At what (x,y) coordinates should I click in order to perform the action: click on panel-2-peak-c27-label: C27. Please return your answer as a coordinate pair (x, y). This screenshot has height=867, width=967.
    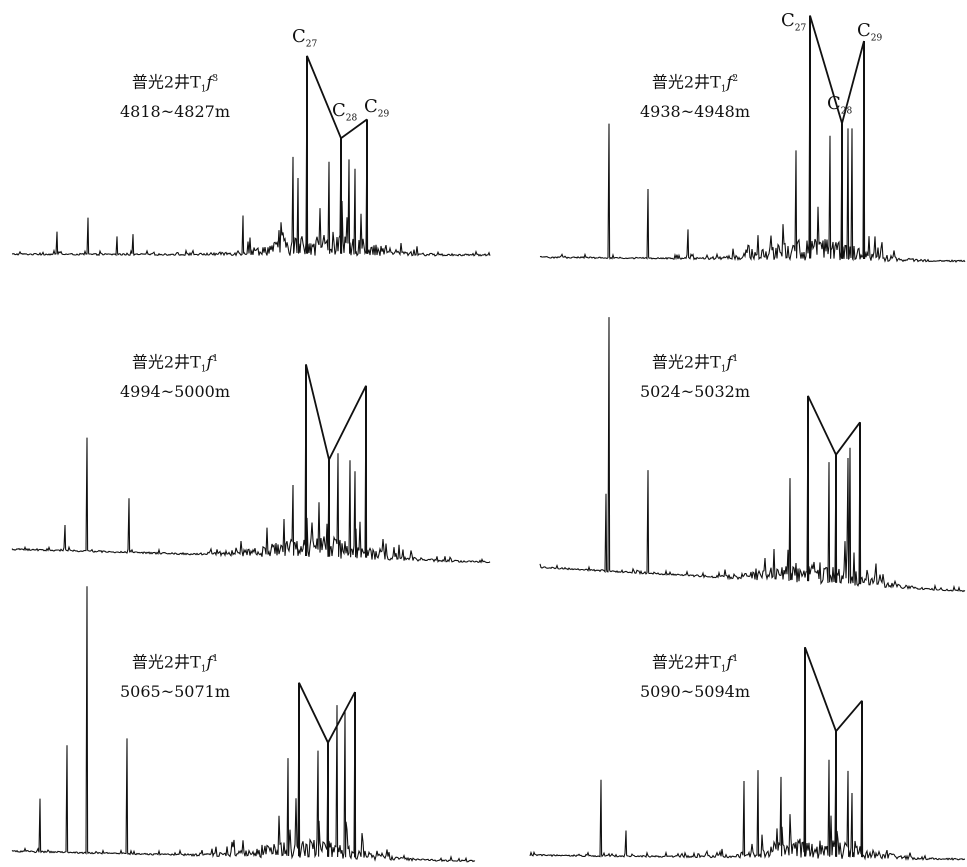
    Looking at the image, I should click on (794, 22).